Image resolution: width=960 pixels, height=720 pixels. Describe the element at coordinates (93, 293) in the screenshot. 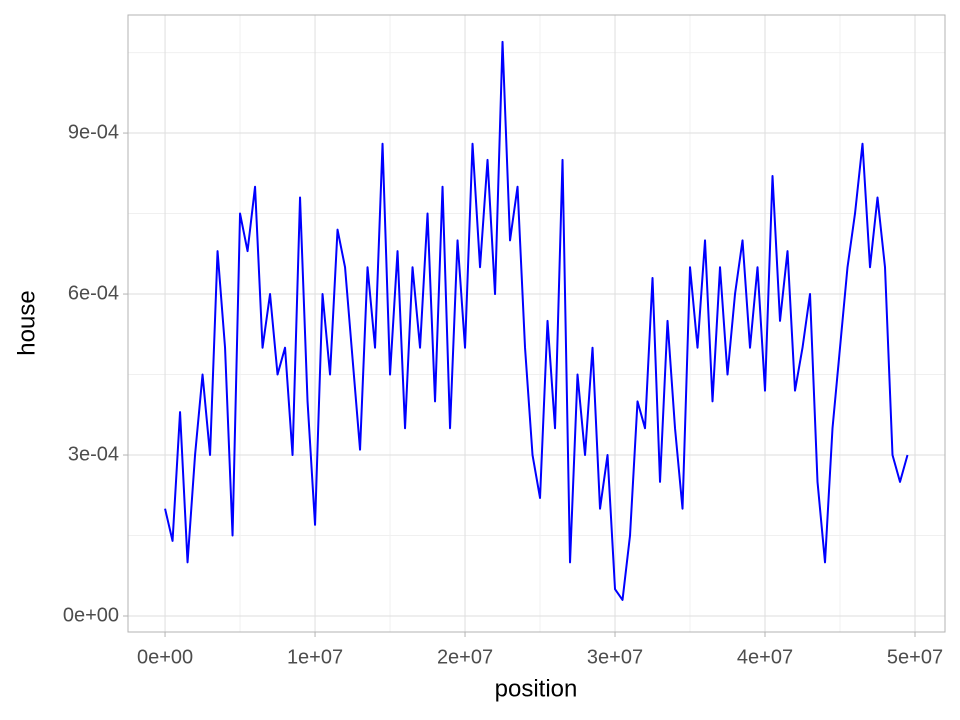

I see `y-tick-label: 6e-04` at that location.